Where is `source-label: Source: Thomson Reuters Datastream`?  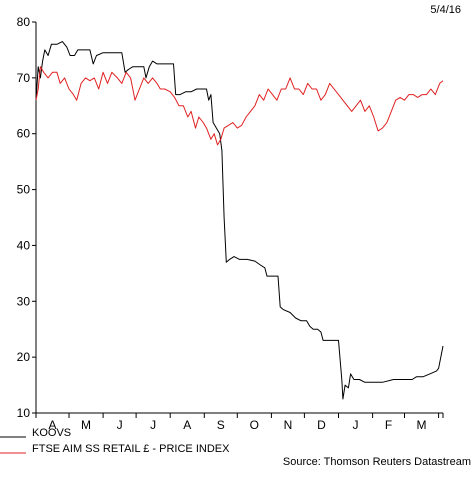
source-label: Source: Thomson Reuters Datastream is located at coordinates (376, 462).